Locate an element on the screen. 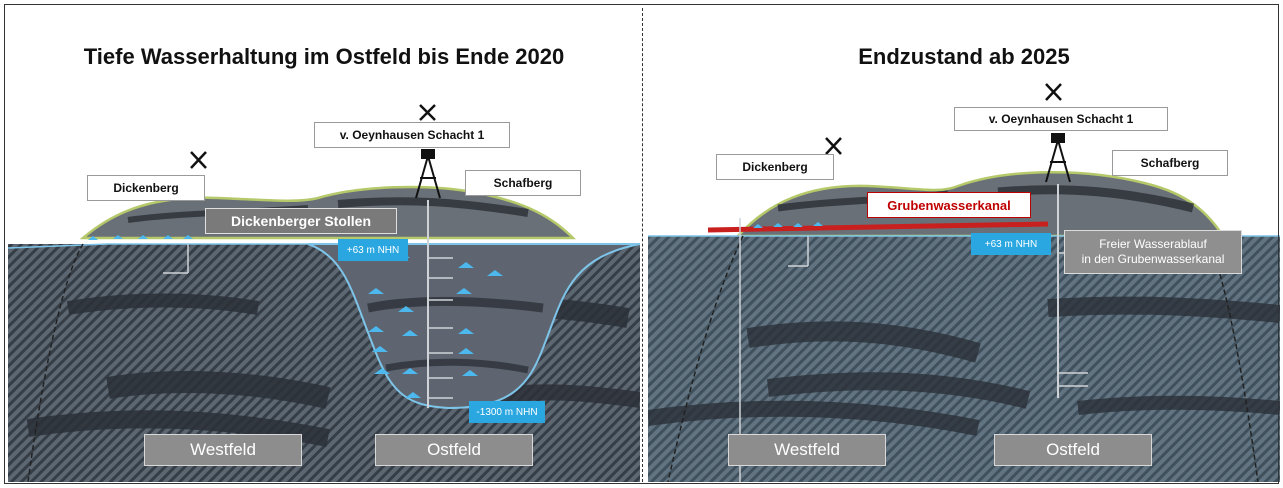 Image resolution: width=1283 pixels, height=488 pixels. rock-layers is located at coordinates (964, 366).